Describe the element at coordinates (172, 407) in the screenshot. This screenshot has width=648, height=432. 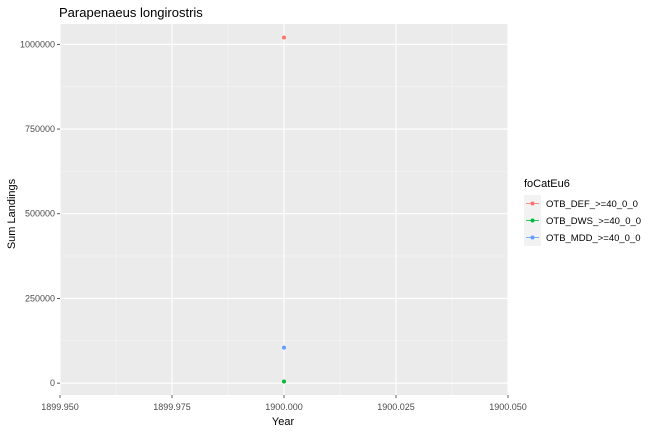
I see `x-tick-label: 1899.975` at that location.